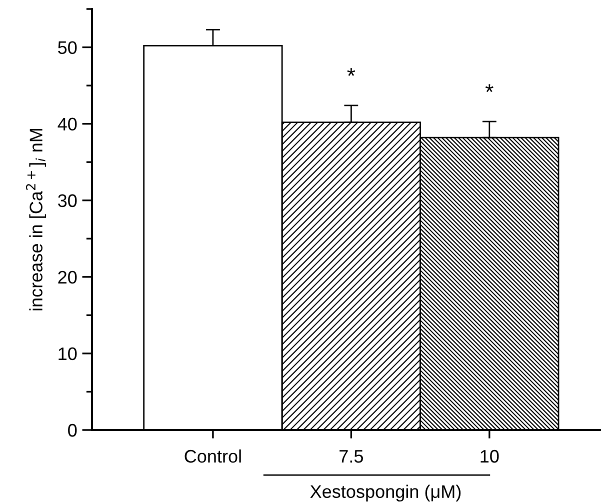  I want to click on y-tick-label: 20, so click(67, 277).